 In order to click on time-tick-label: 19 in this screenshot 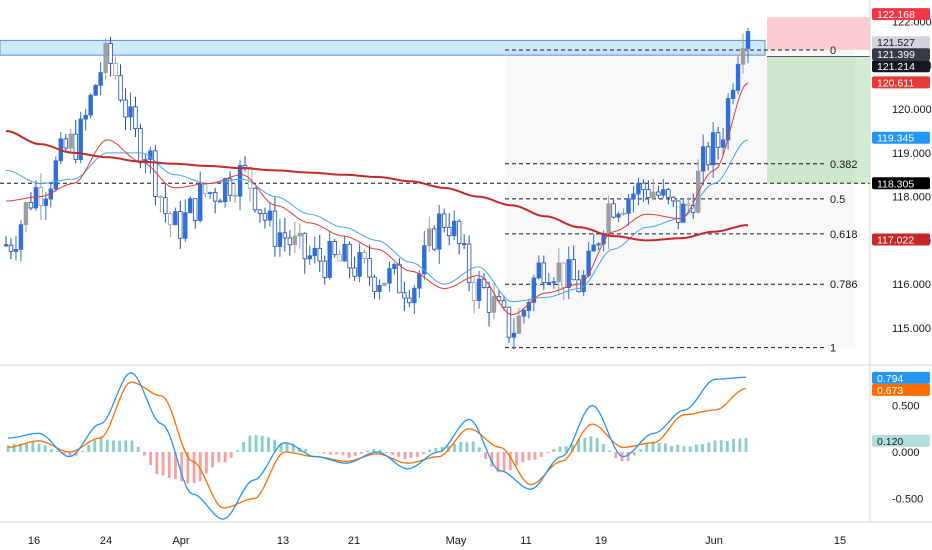, I will do `click(601, 541)`.